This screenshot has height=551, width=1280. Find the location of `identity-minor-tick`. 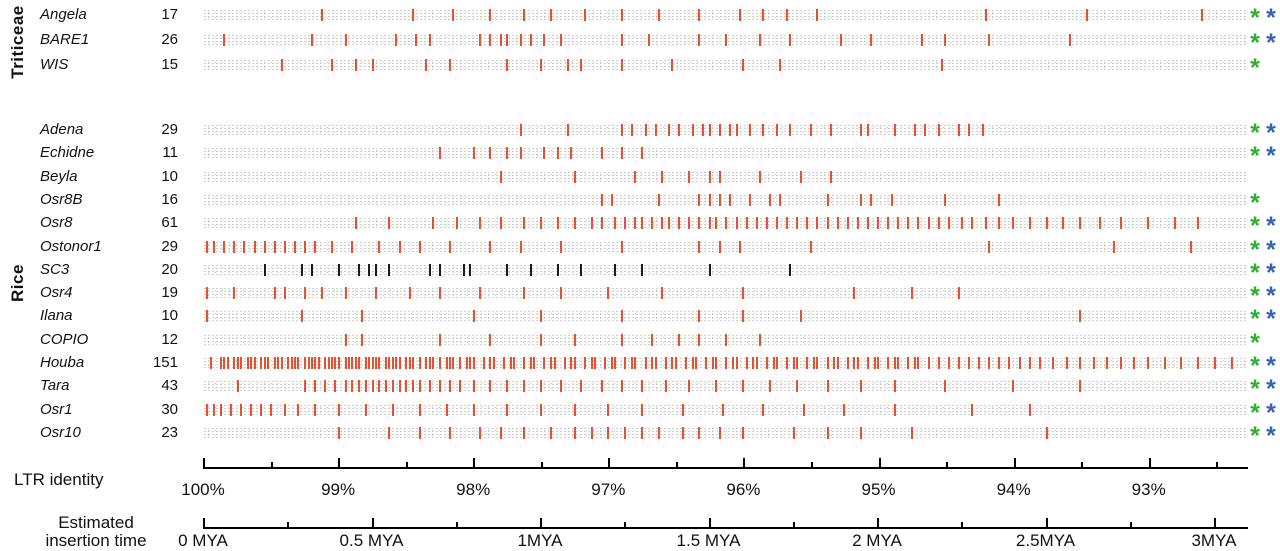

identity-minor-tick is located at coordinates (811, 465).